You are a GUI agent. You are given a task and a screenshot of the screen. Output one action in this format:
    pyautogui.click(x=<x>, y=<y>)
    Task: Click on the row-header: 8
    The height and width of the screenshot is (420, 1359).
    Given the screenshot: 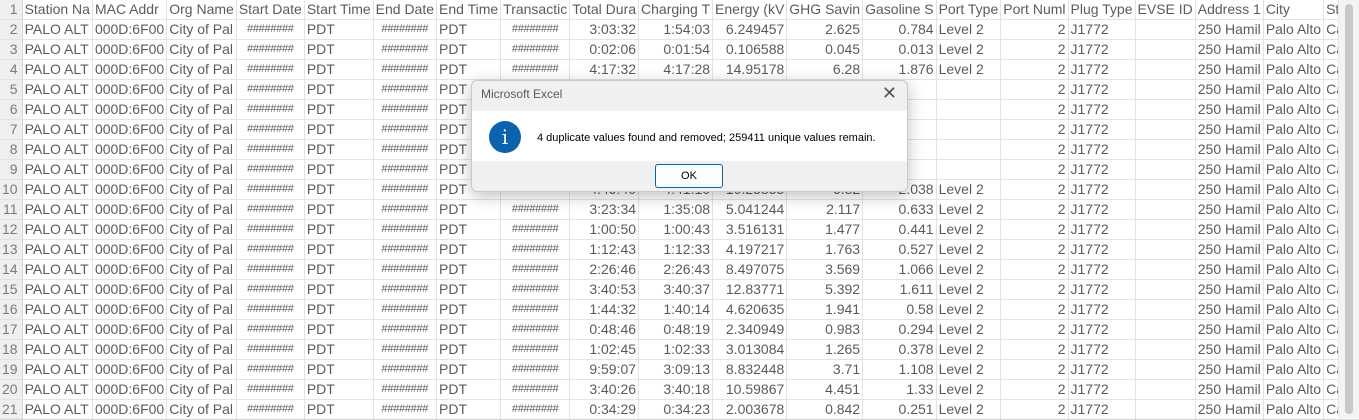 What is the action you would take?
    pyautogui.click(x=11, y=149)
    